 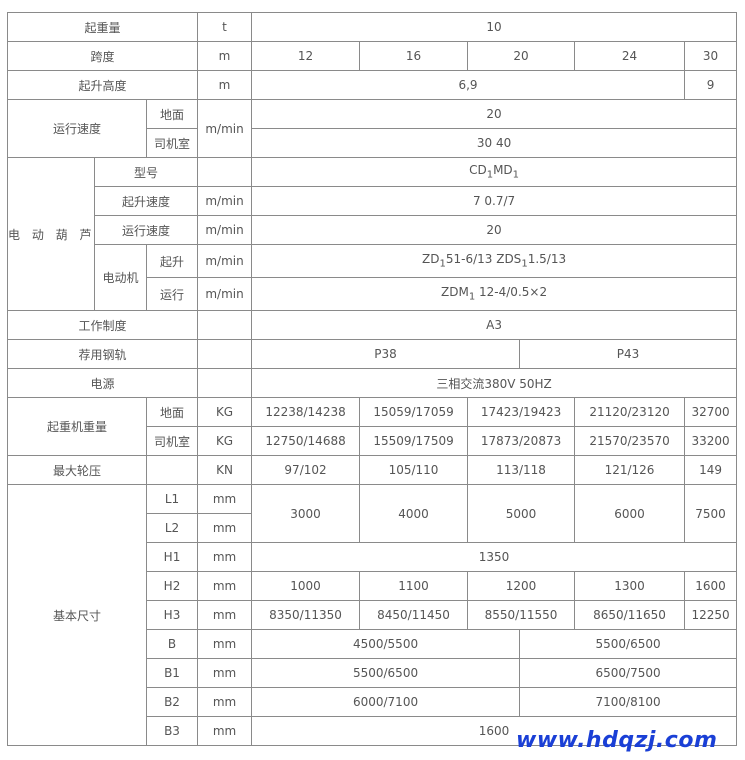 I want to click on sublabel: 型号, so click(x=146, y=172).